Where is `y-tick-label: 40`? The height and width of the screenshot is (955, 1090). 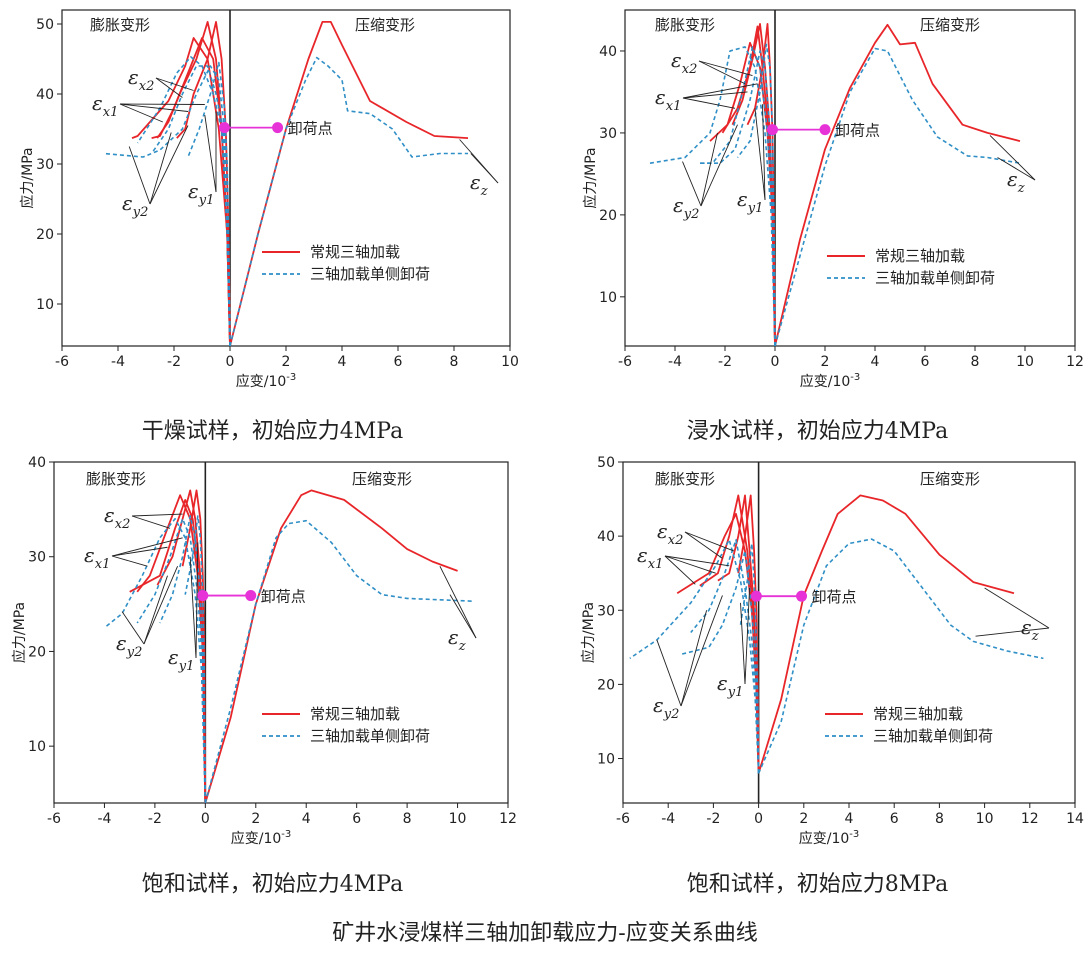
y-tick-label: 40 is located at coordinates (606, 537).